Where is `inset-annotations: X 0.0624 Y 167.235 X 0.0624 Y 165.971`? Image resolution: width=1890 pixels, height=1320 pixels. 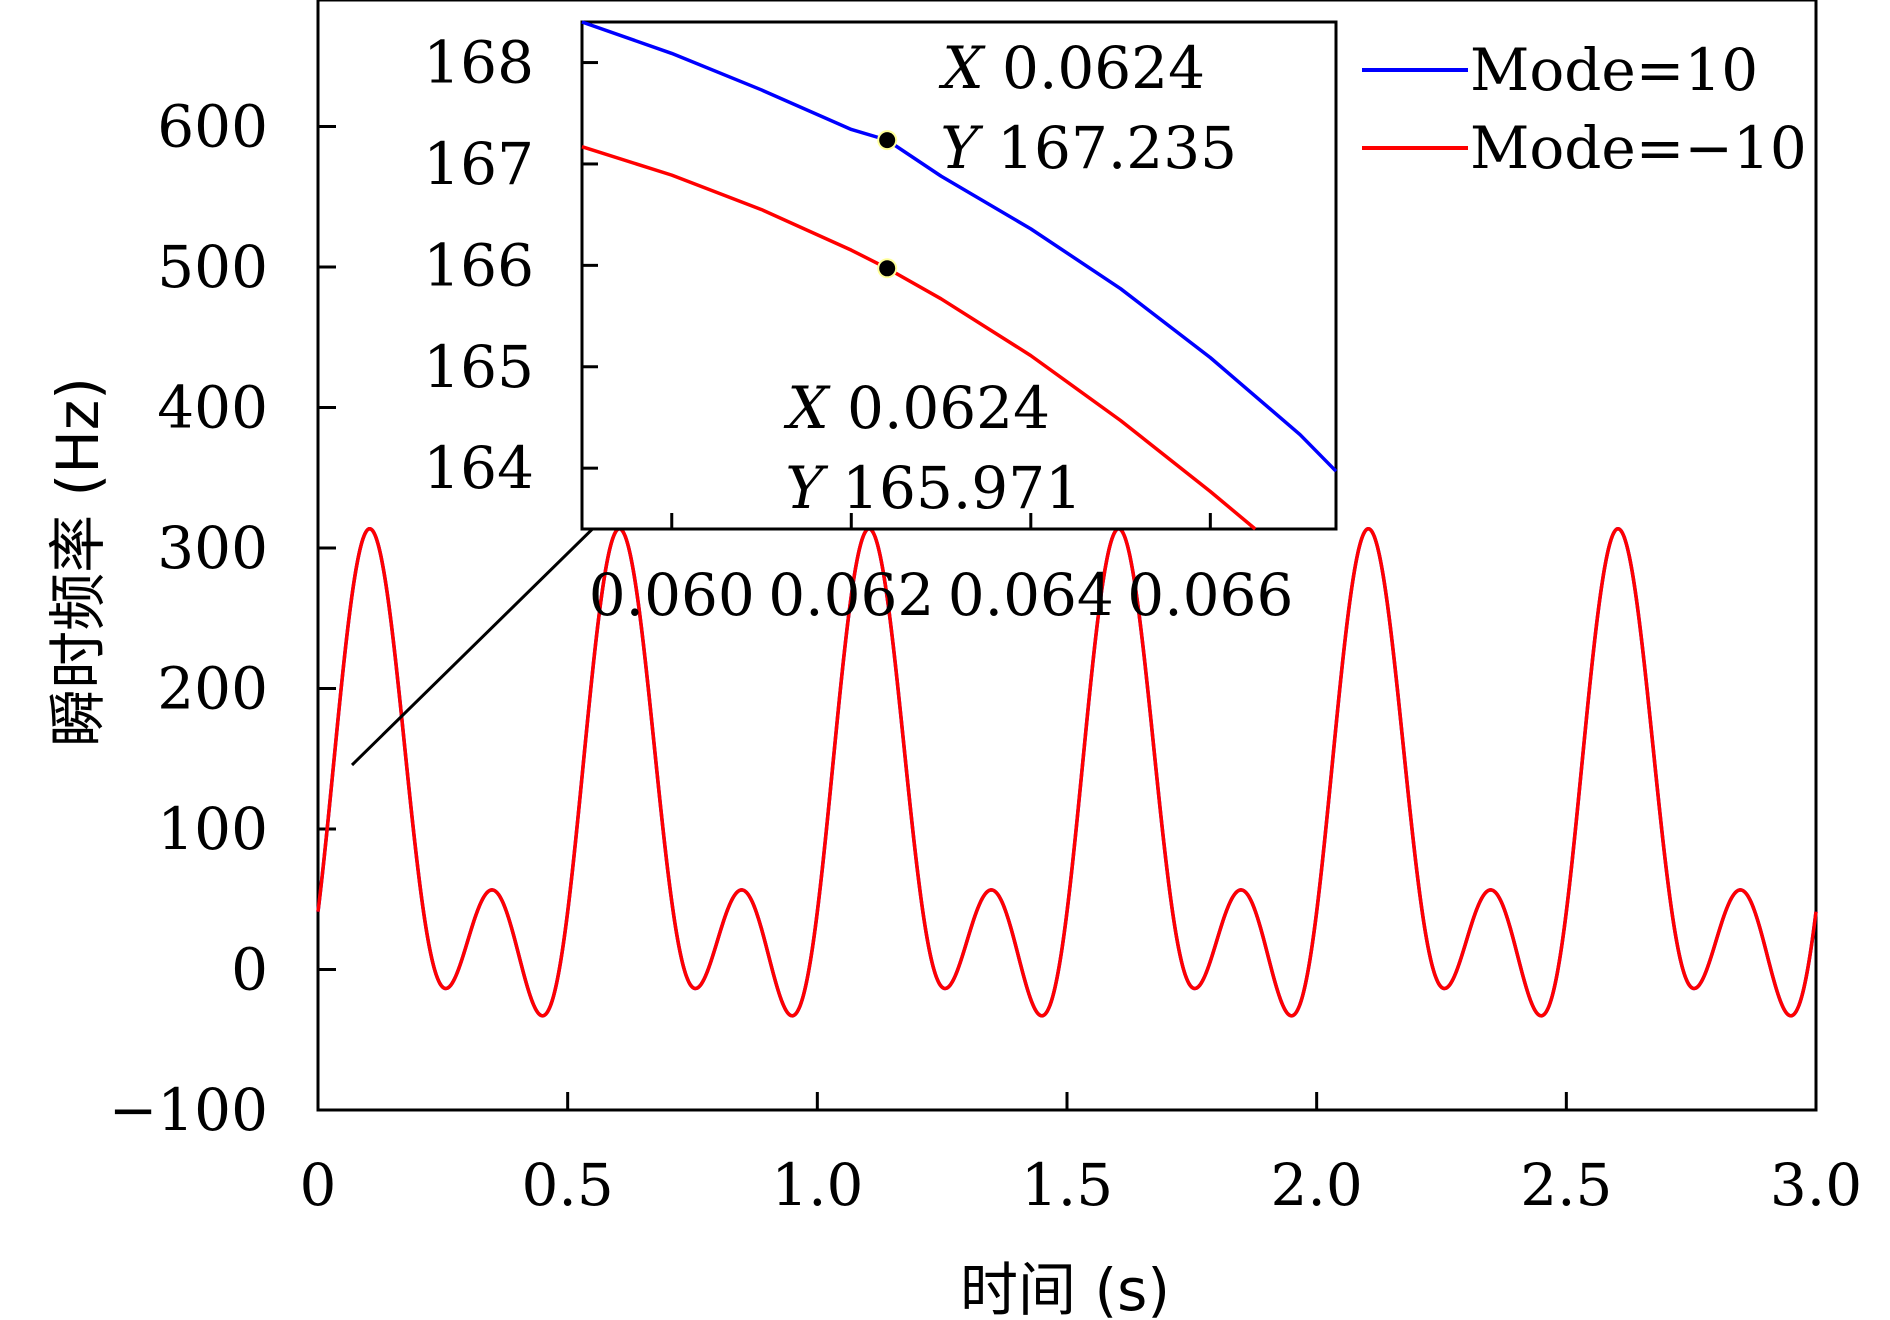 inset-annotations: X 0.0624 Y 167.235 X 0.0624 Y 165.971 is located at coordinates (1010, 278).